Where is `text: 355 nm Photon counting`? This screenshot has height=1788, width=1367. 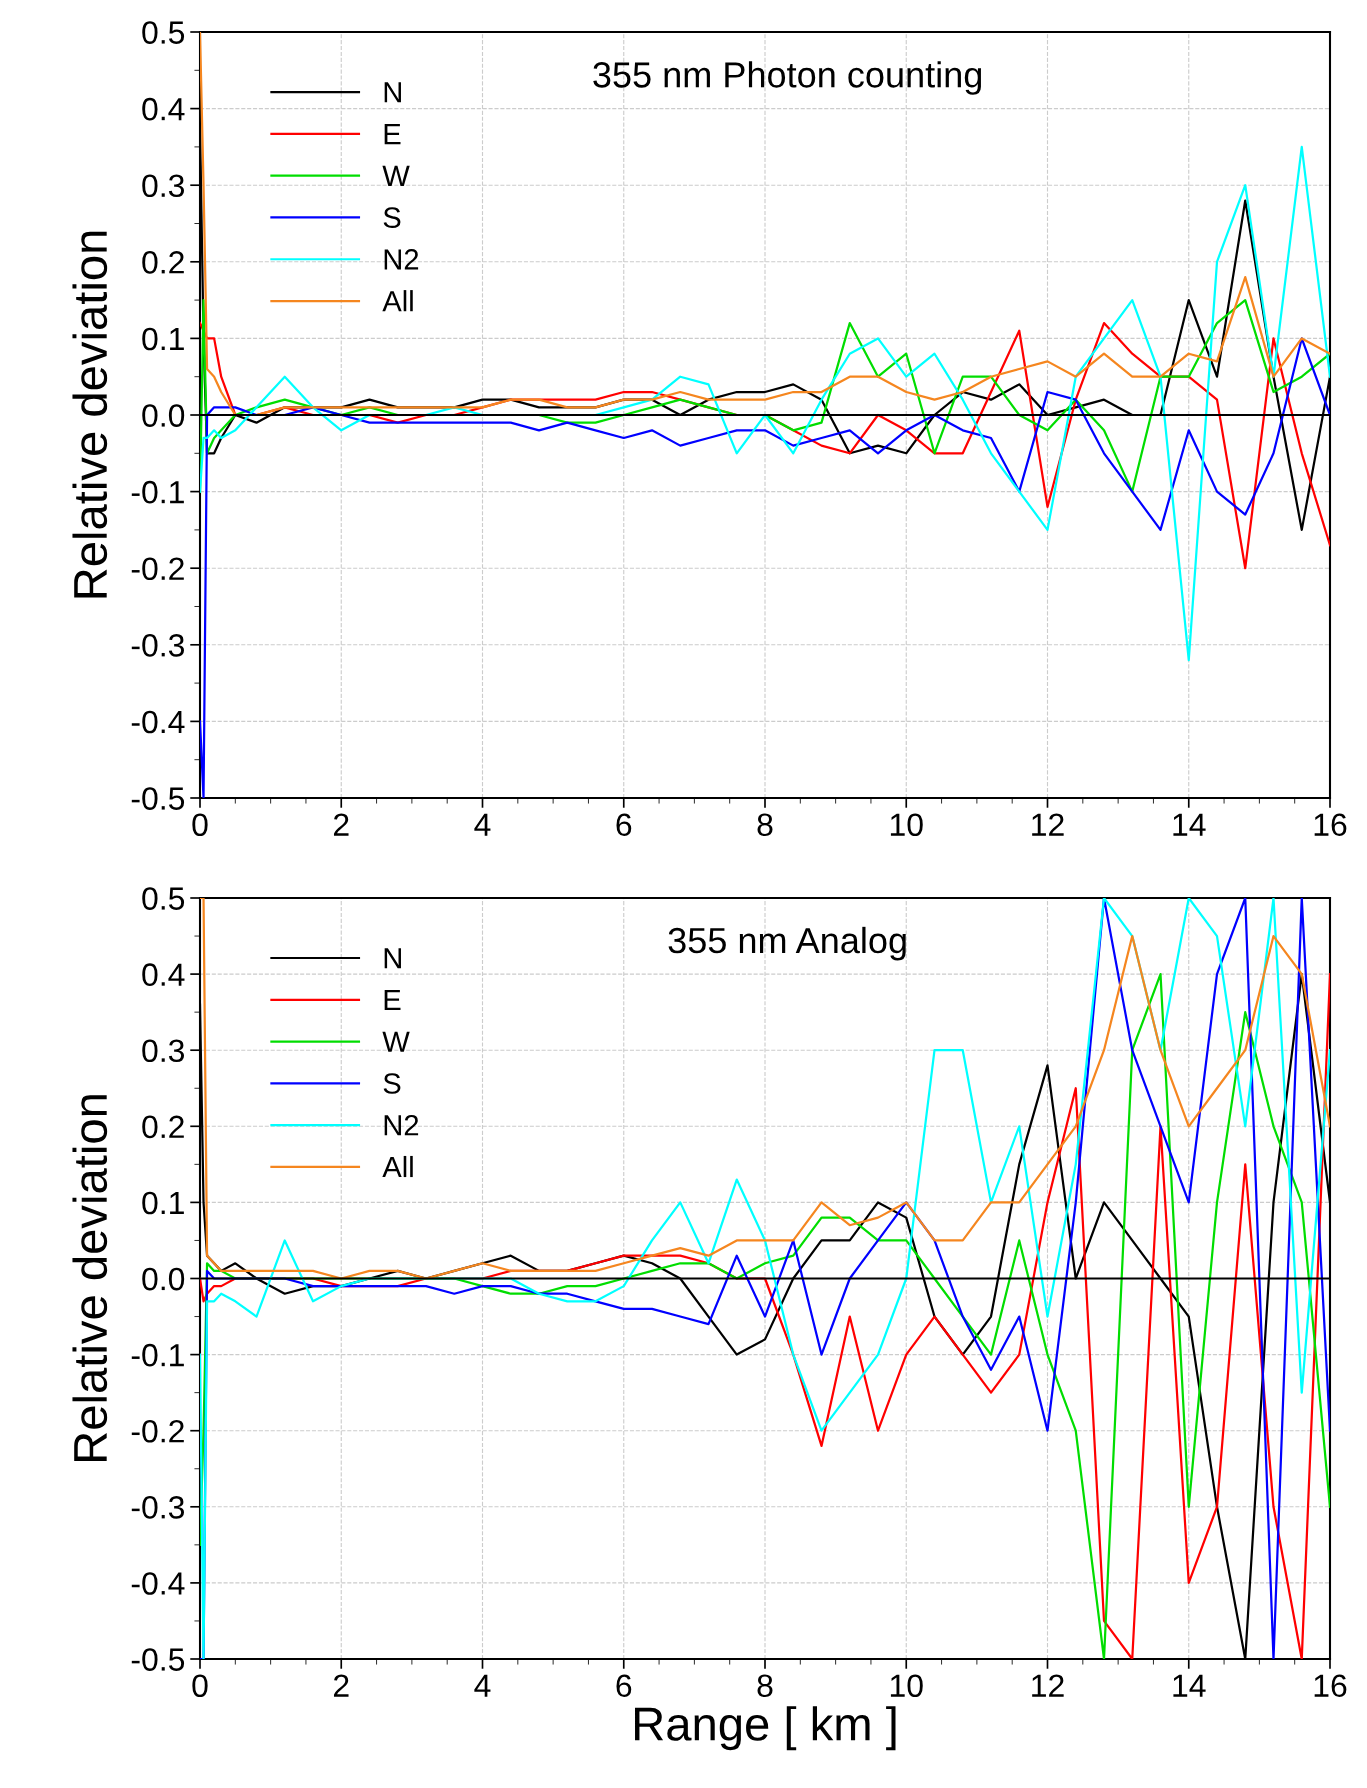
text: 355 nm Photon counting is located at coordinates (787, 78).